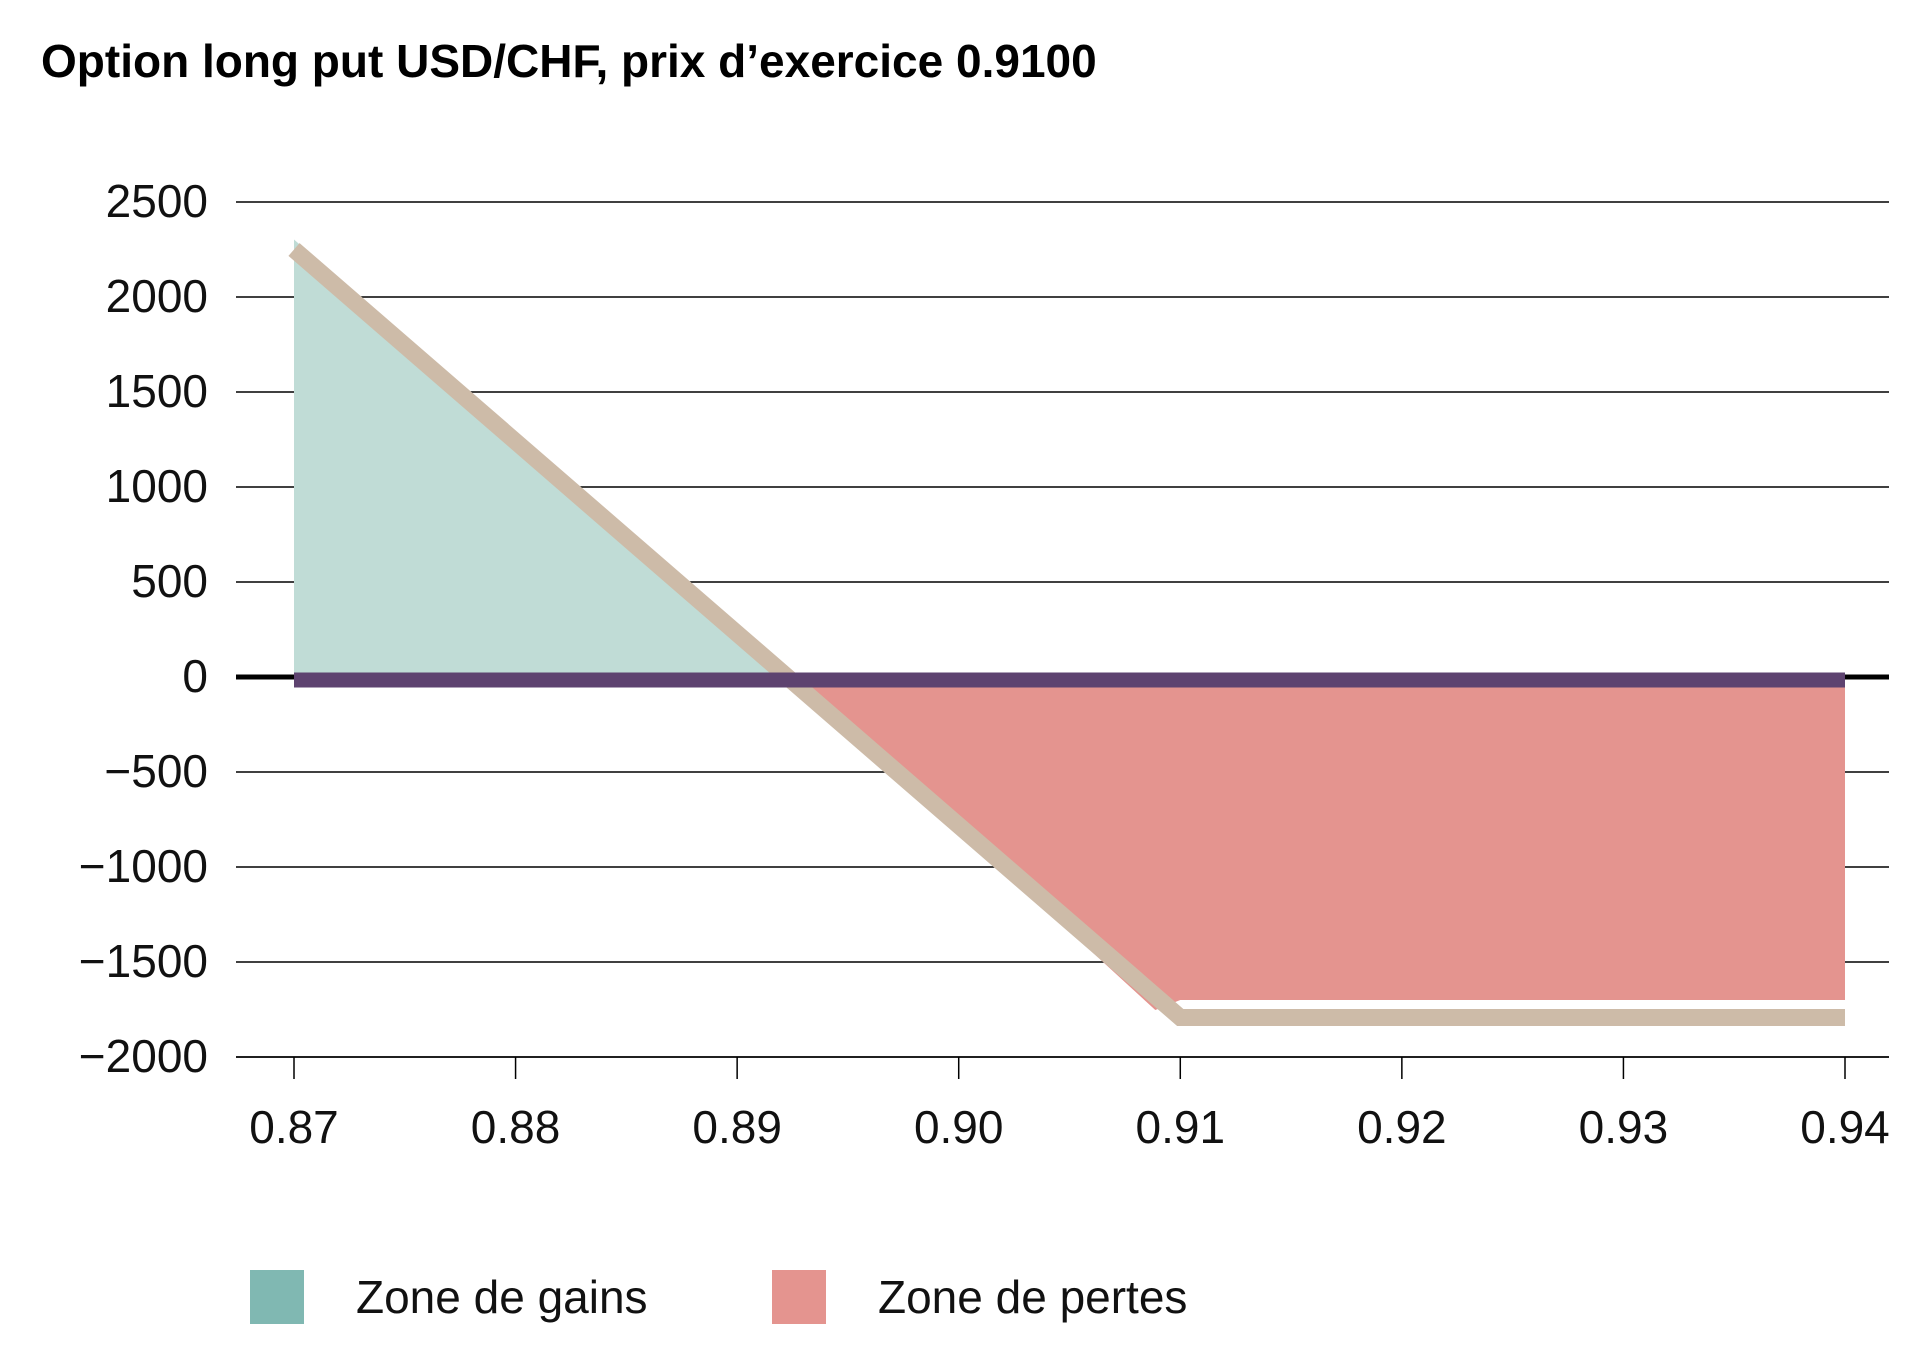 This screenshot has width=1920, height=1360. Describe the element at coordinates (169, 581) in the screenshot. I see `y-tick-label: 500` at that location.